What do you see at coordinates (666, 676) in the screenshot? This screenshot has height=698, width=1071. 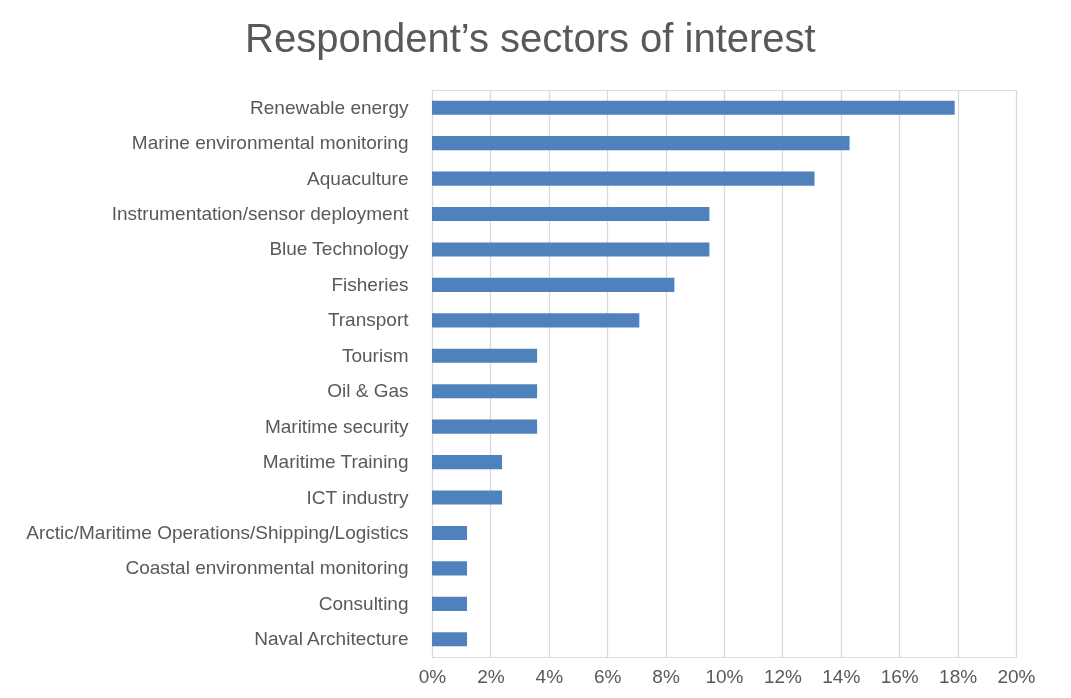 I see `x-tick-label: 8%` at bounding box center [666, 676].